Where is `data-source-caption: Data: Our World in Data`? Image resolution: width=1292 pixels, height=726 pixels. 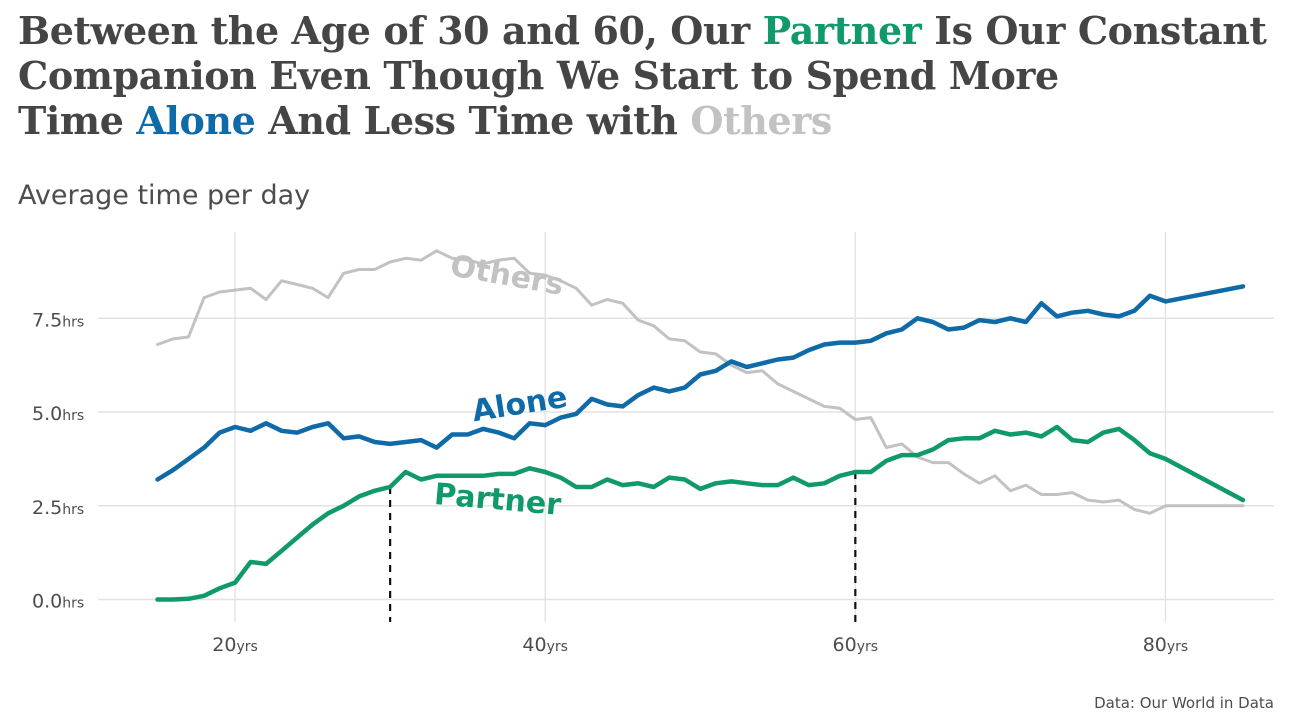 data-source-caption: Data: Our World in Data is located at coordinates (1184, 703).